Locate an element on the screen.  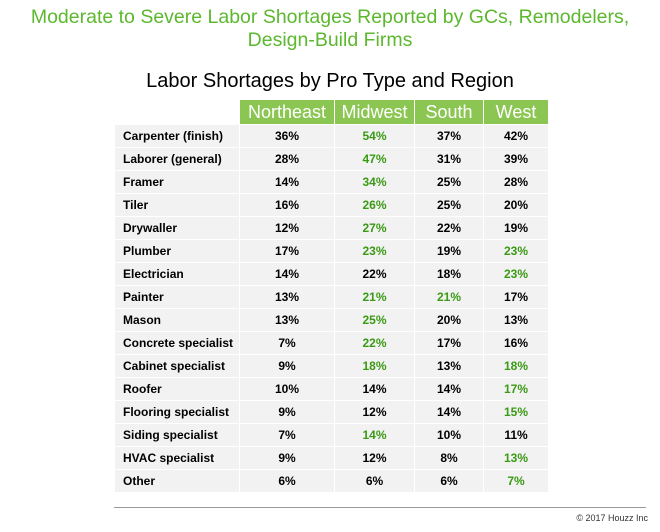
cell-northeast: 6% is located at coordinates (287, 480).